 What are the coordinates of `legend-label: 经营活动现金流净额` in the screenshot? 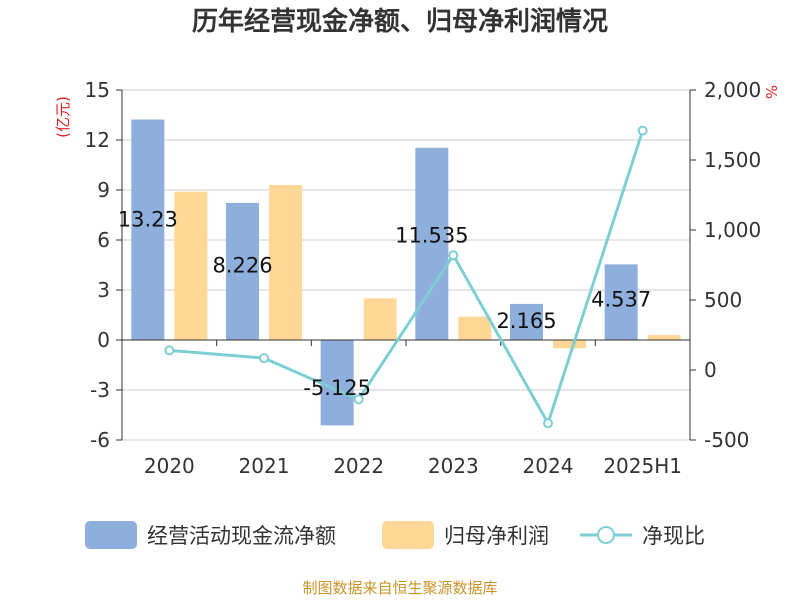 It's located at (241, 536).